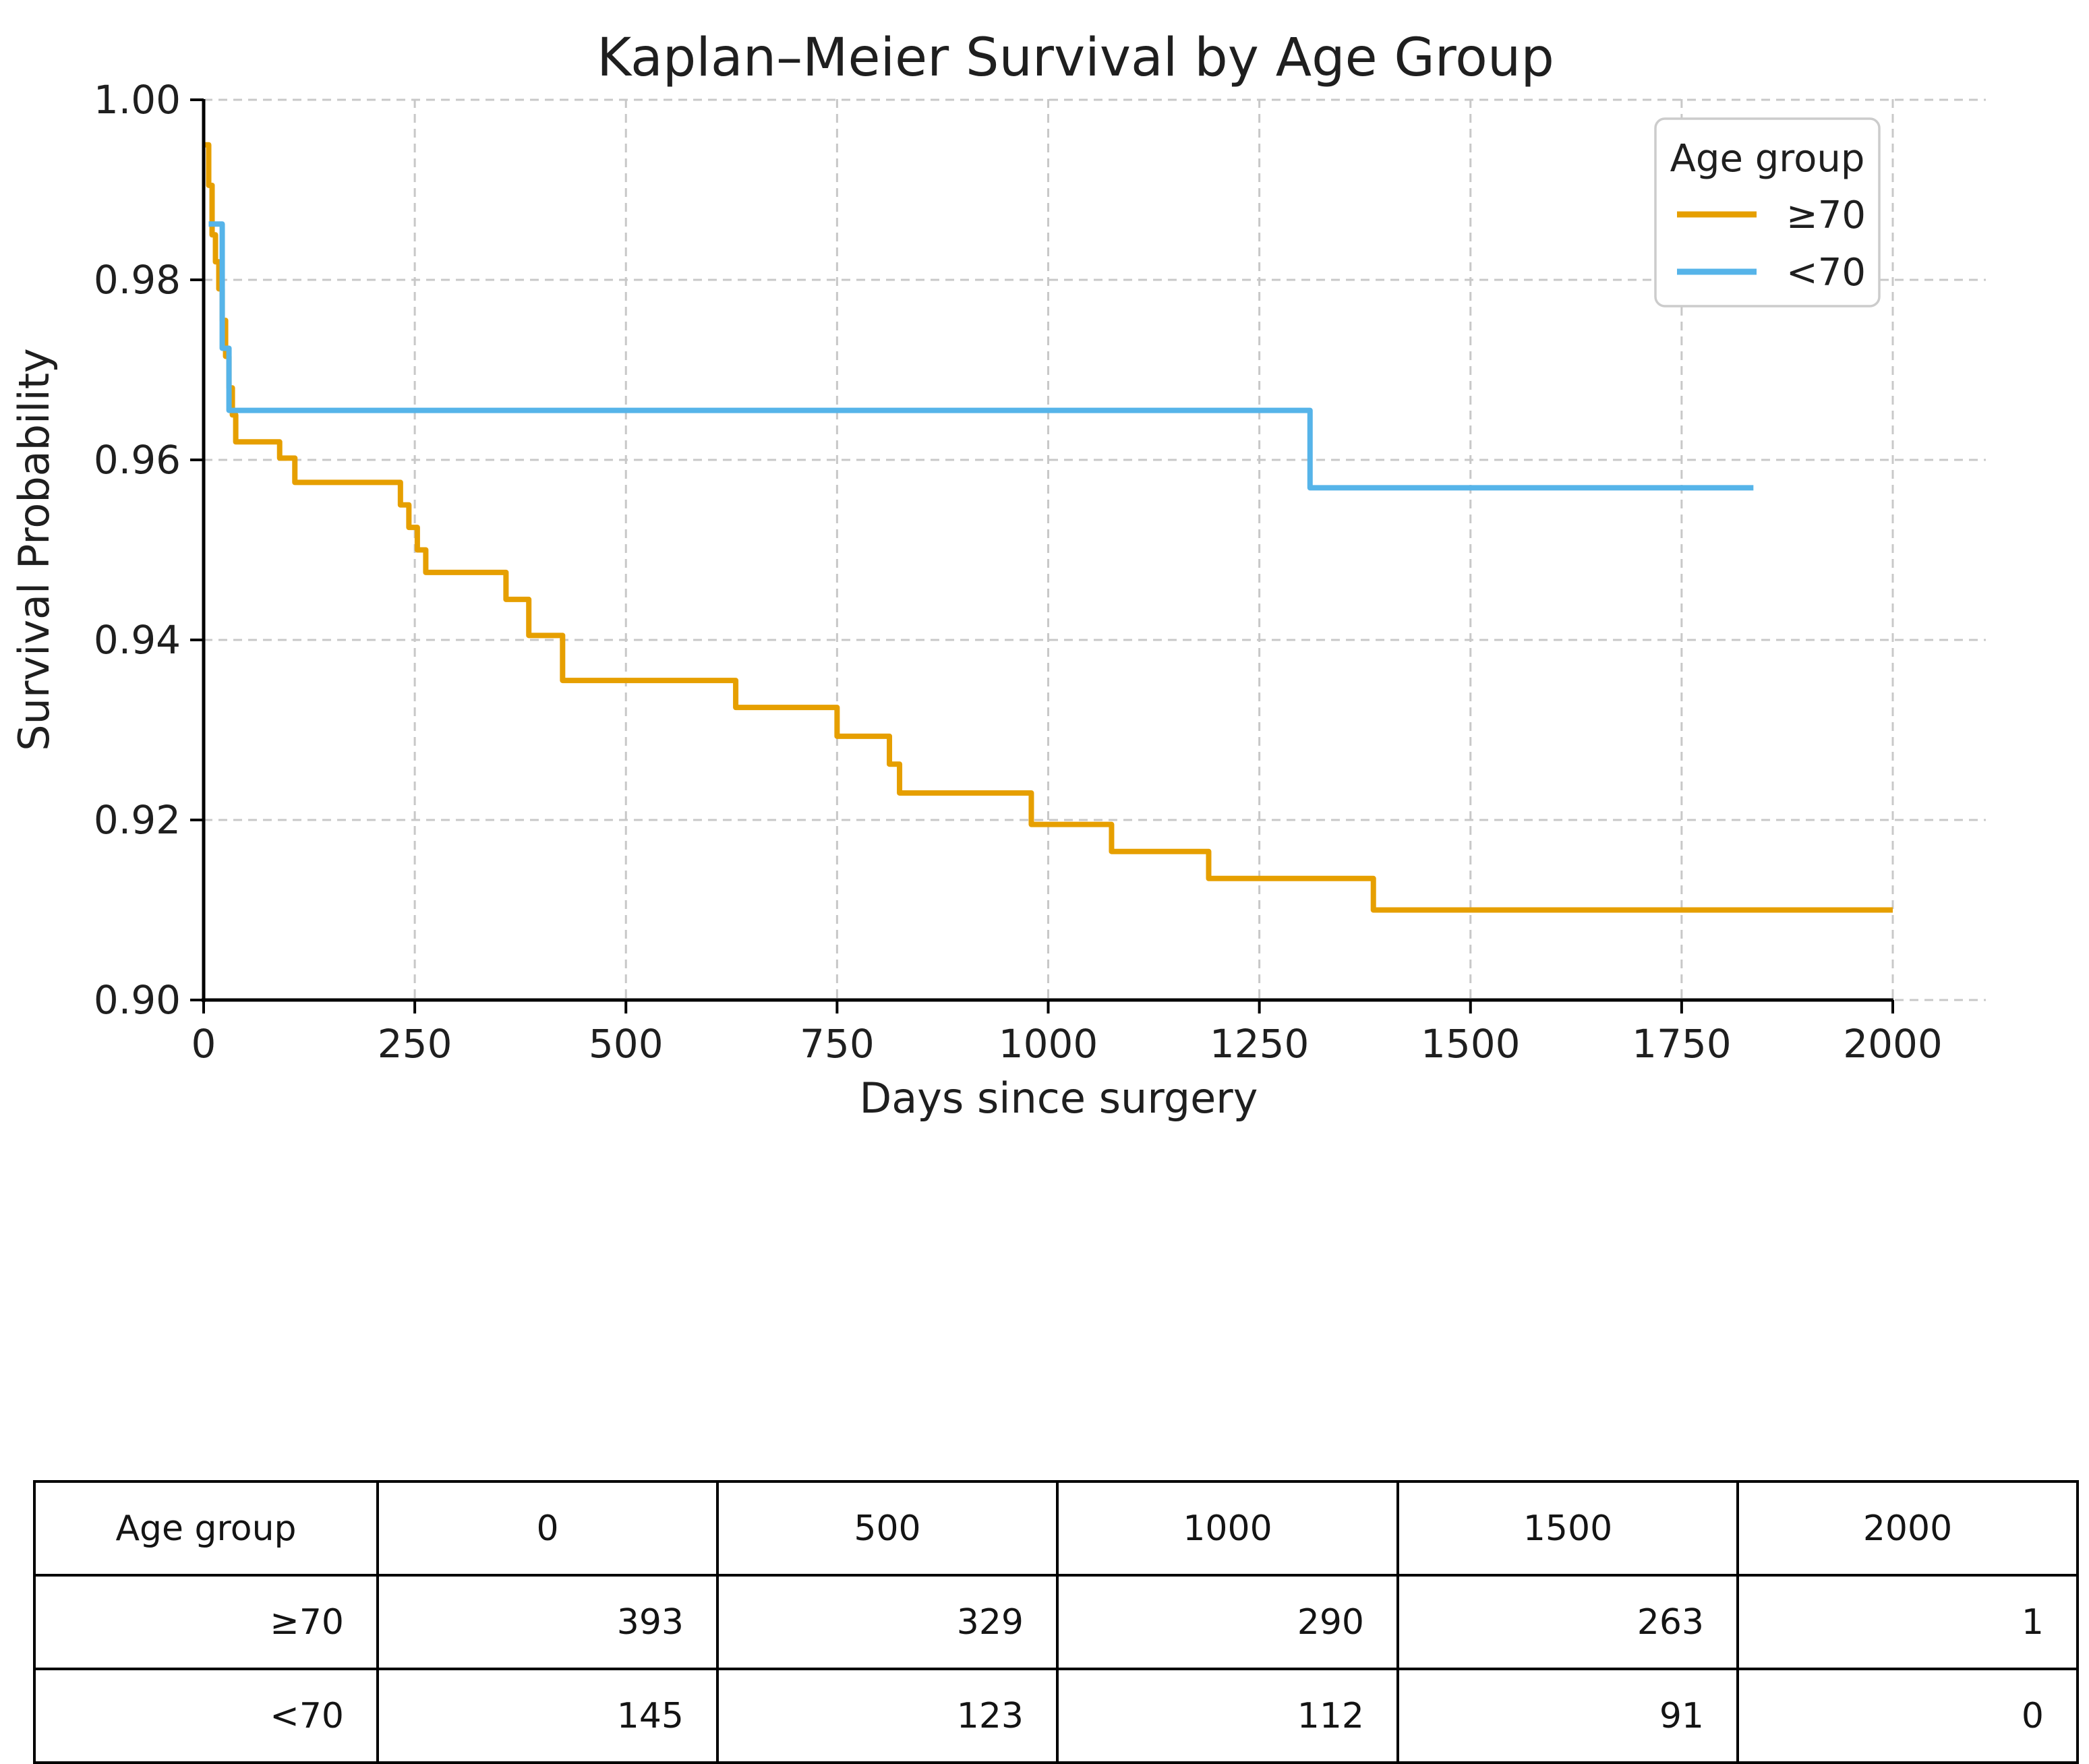 This screenshot has width=2089, height=1764. Describe the element at coordinates (34, 549) in the screenshot. I see `y-axis-label: Survival Probability` at that location.